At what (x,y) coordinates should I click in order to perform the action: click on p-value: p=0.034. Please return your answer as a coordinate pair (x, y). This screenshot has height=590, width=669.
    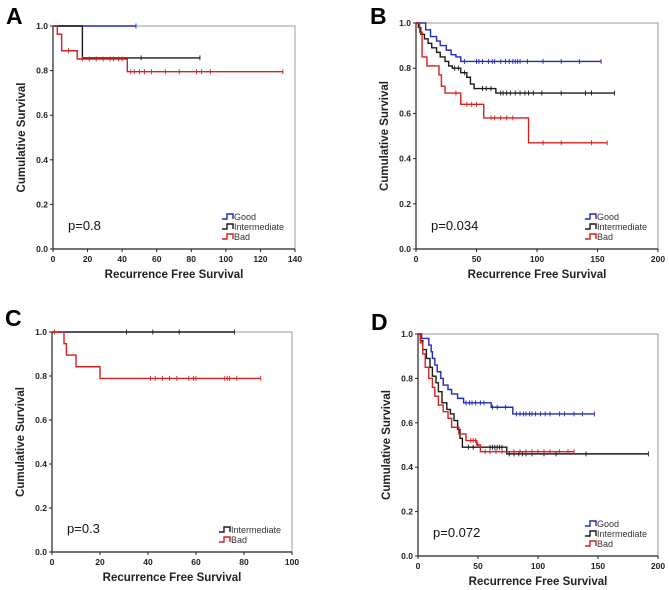
    Looking at the image, I should click on (454, 225).